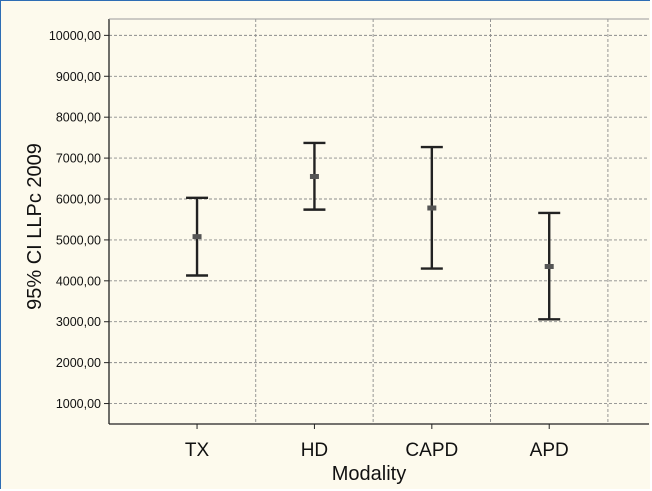 This screenshot has height=491, width=652. Describe the element at coordinates (314, 450) in the screenshot. I see `x-tick-label: HD` at that location.